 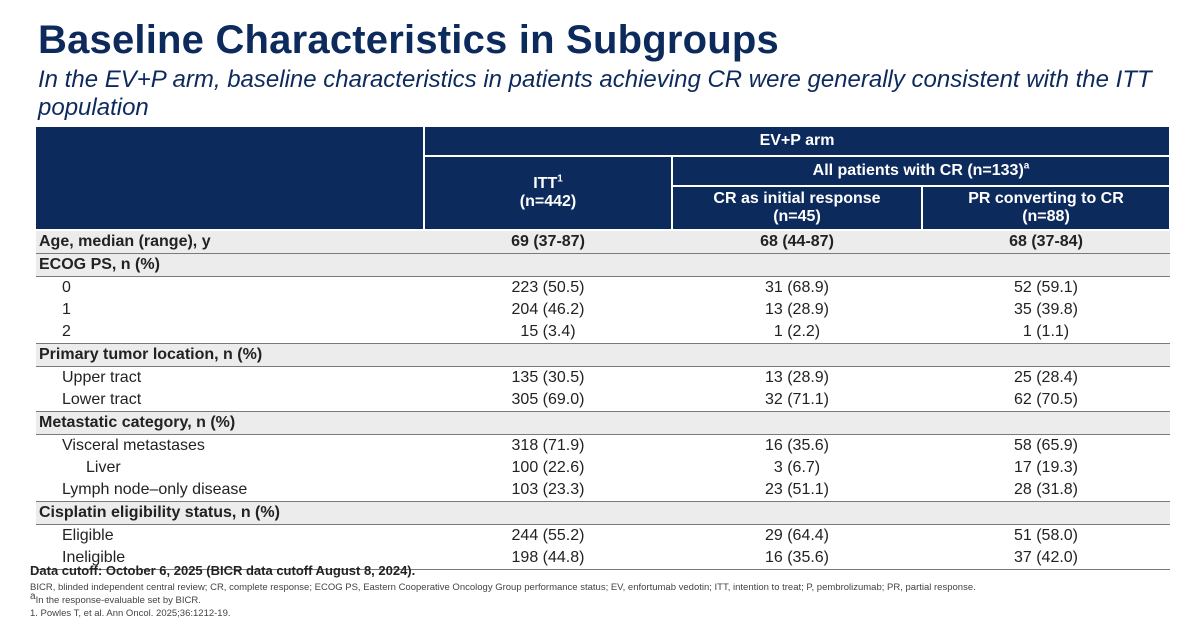 I want to click on cell-pr-convert: 58 (65.9), so click(x=1046, y=445).